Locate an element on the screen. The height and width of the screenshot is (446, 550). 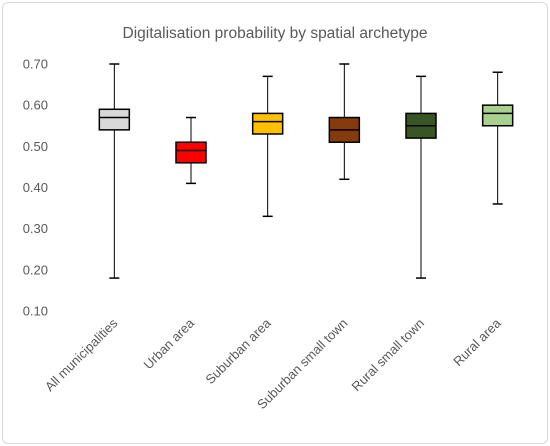
y-tick-label: 0.50 is located at coordinates (35, 146).